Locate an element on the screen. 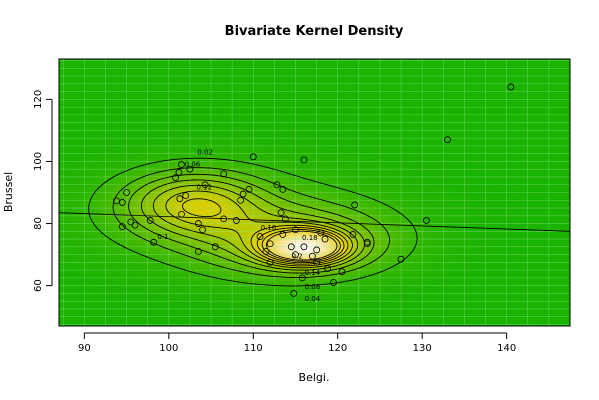 This screenshot has height=400, width=599. contour-line-0.12 is located at coordinates (259, 228).